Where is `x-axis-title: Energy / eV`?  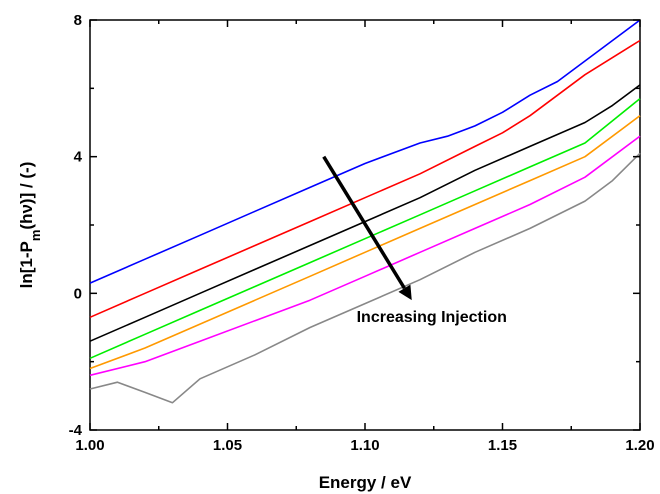 x-axis-title: Energy / eV is located at coordinates (365, 482).